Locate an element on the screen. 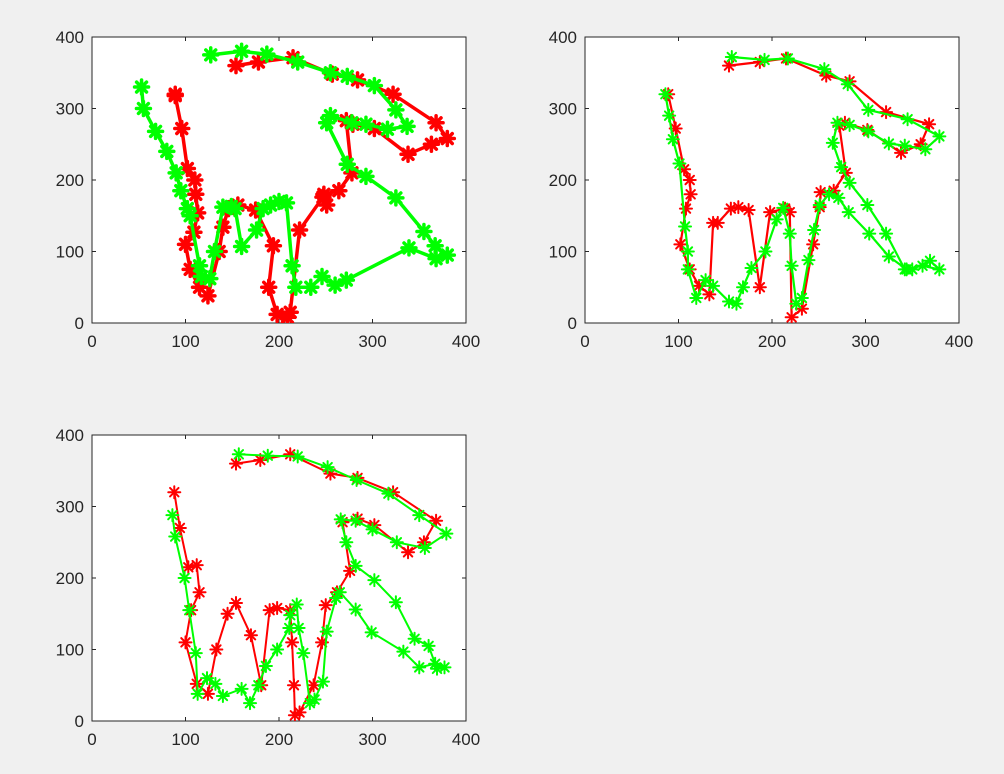  x-tick-label: 100 is located at coordinates (185, 739).